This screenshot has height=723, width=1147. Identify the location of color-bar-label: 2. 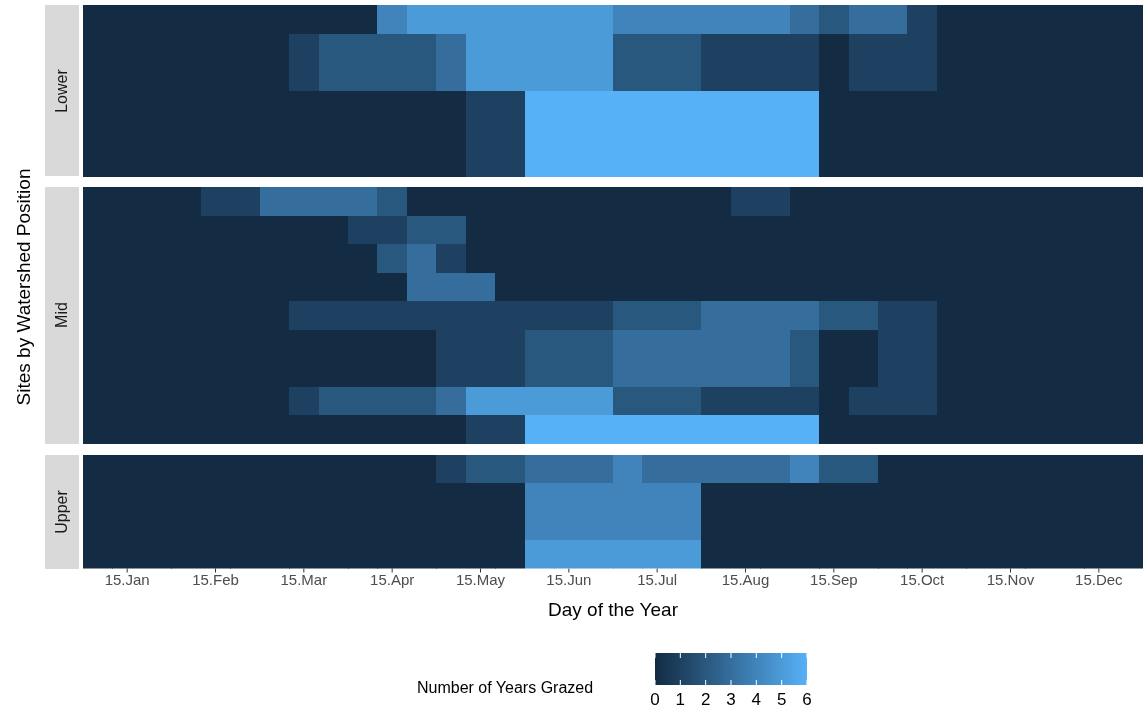
(705, 699).